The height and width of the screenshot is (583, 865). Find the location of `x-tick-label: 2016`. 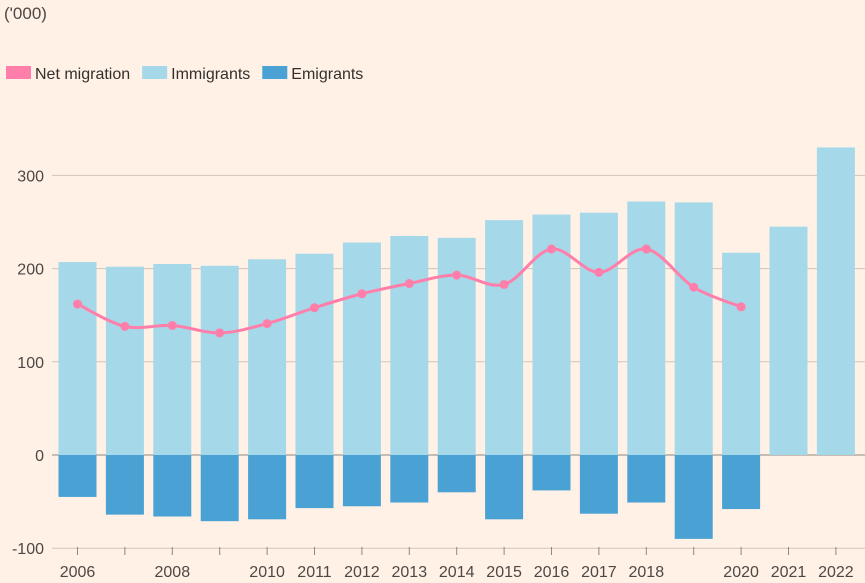

x-tick-label: 2016 is located at coordinates (552, 572).